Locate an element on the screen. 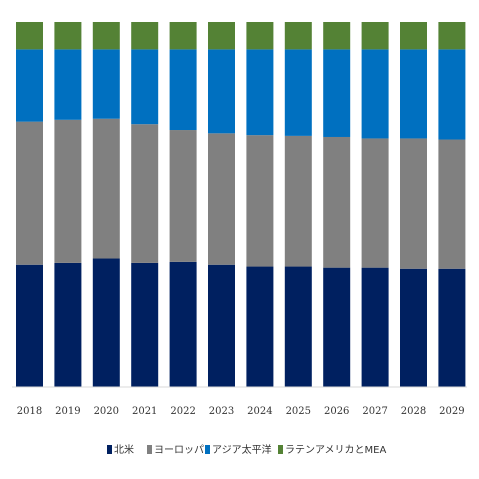  bar-segment-2018-s2 is located at coordinates (29, 85).